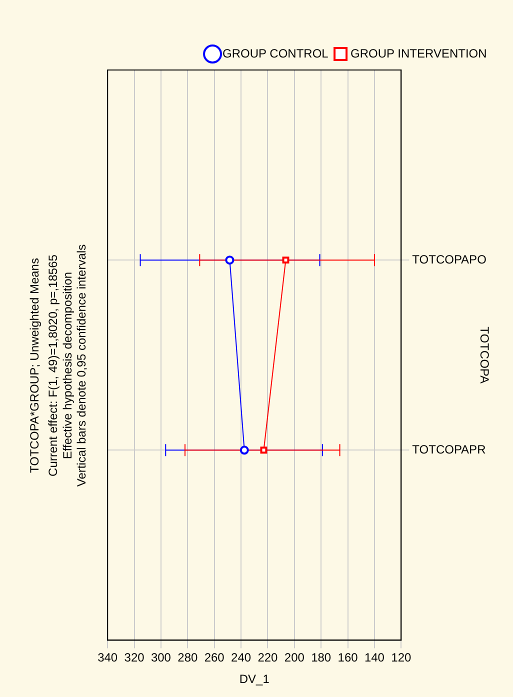 This screenshot has width=513, height=697. I want to click on x-axis-title: DV_1, so click(254, 679).